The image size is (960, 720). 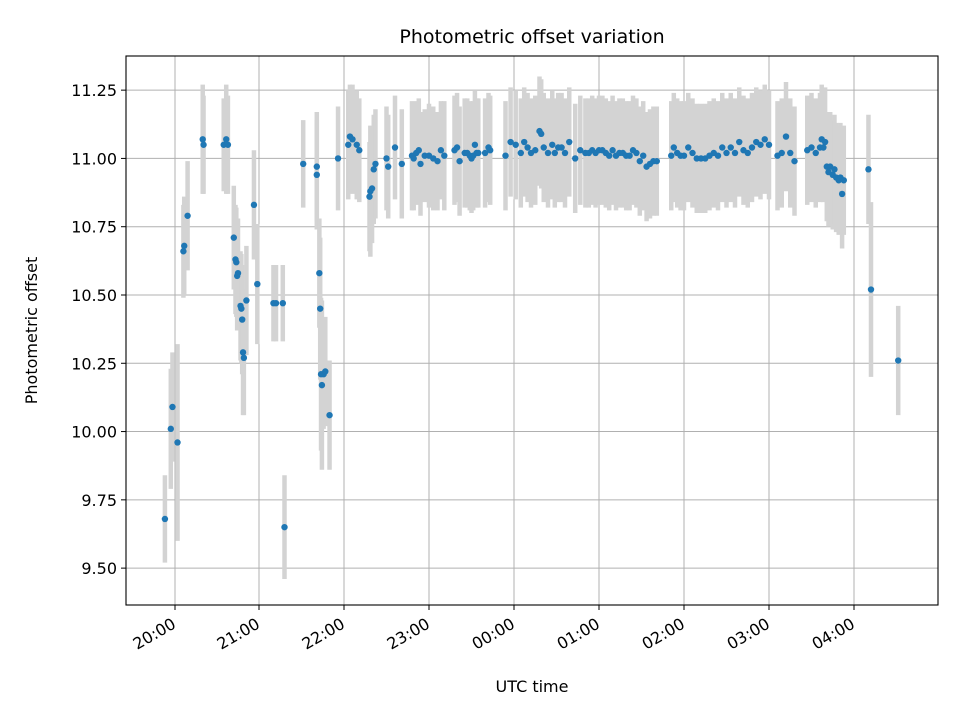 What do you see at coordinates (323, 634) in the screenshot?
I see `x-tick-label: 22:00` at bounding box center [323, 634].